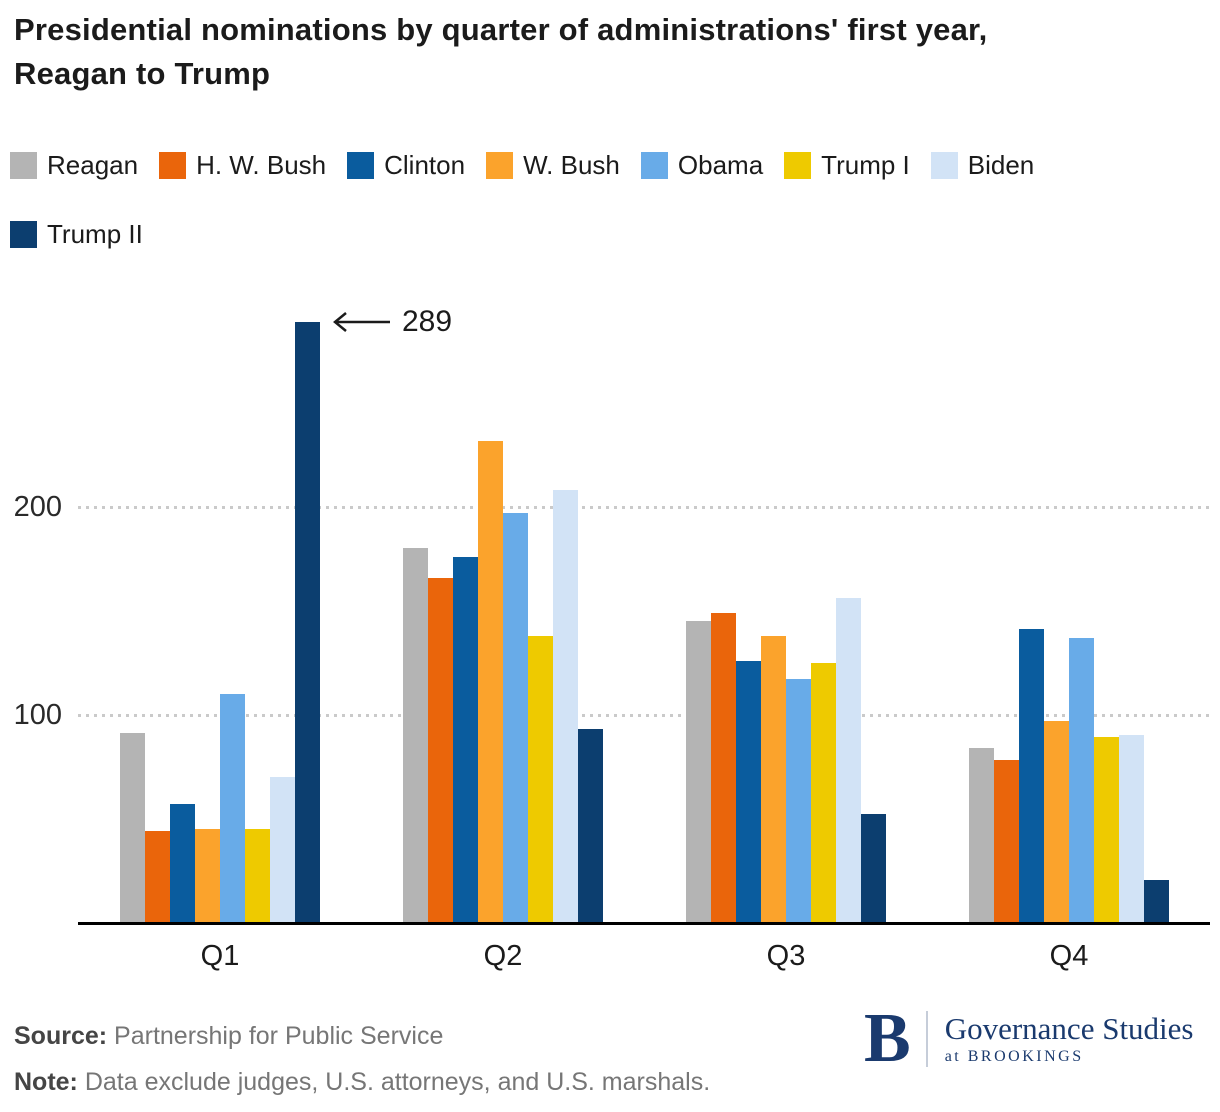 The height and width of the screenshot is (1112, 1220). What do you see at coordinates (207, 875) in the screenshot?
I see `bar-w-bush-q1` at bounding box center [207, 875].